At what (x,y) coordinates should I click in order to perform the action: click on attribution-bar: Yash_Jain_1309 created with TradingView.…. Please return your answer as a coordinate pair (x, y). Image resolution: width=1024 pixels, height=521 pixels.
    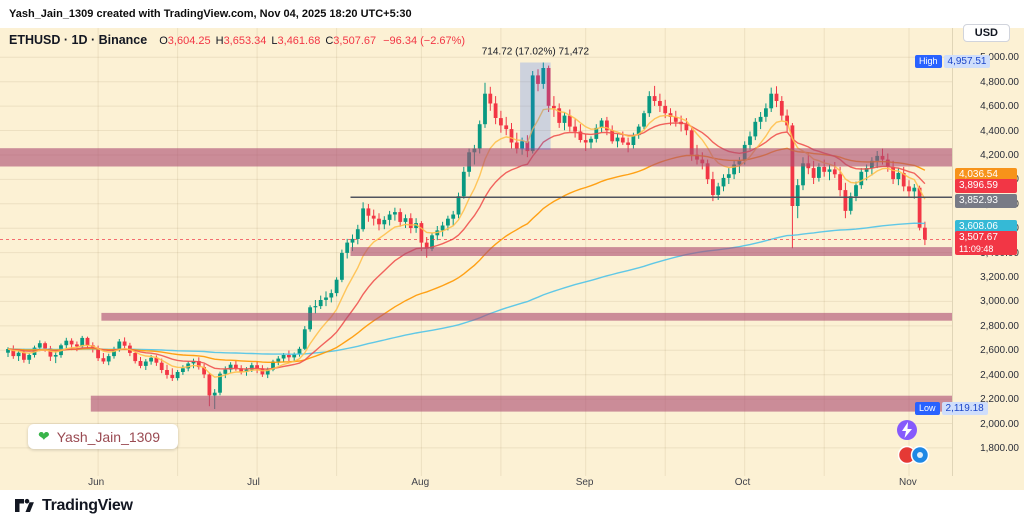
    Looking at the image, I should click on (512, 14).